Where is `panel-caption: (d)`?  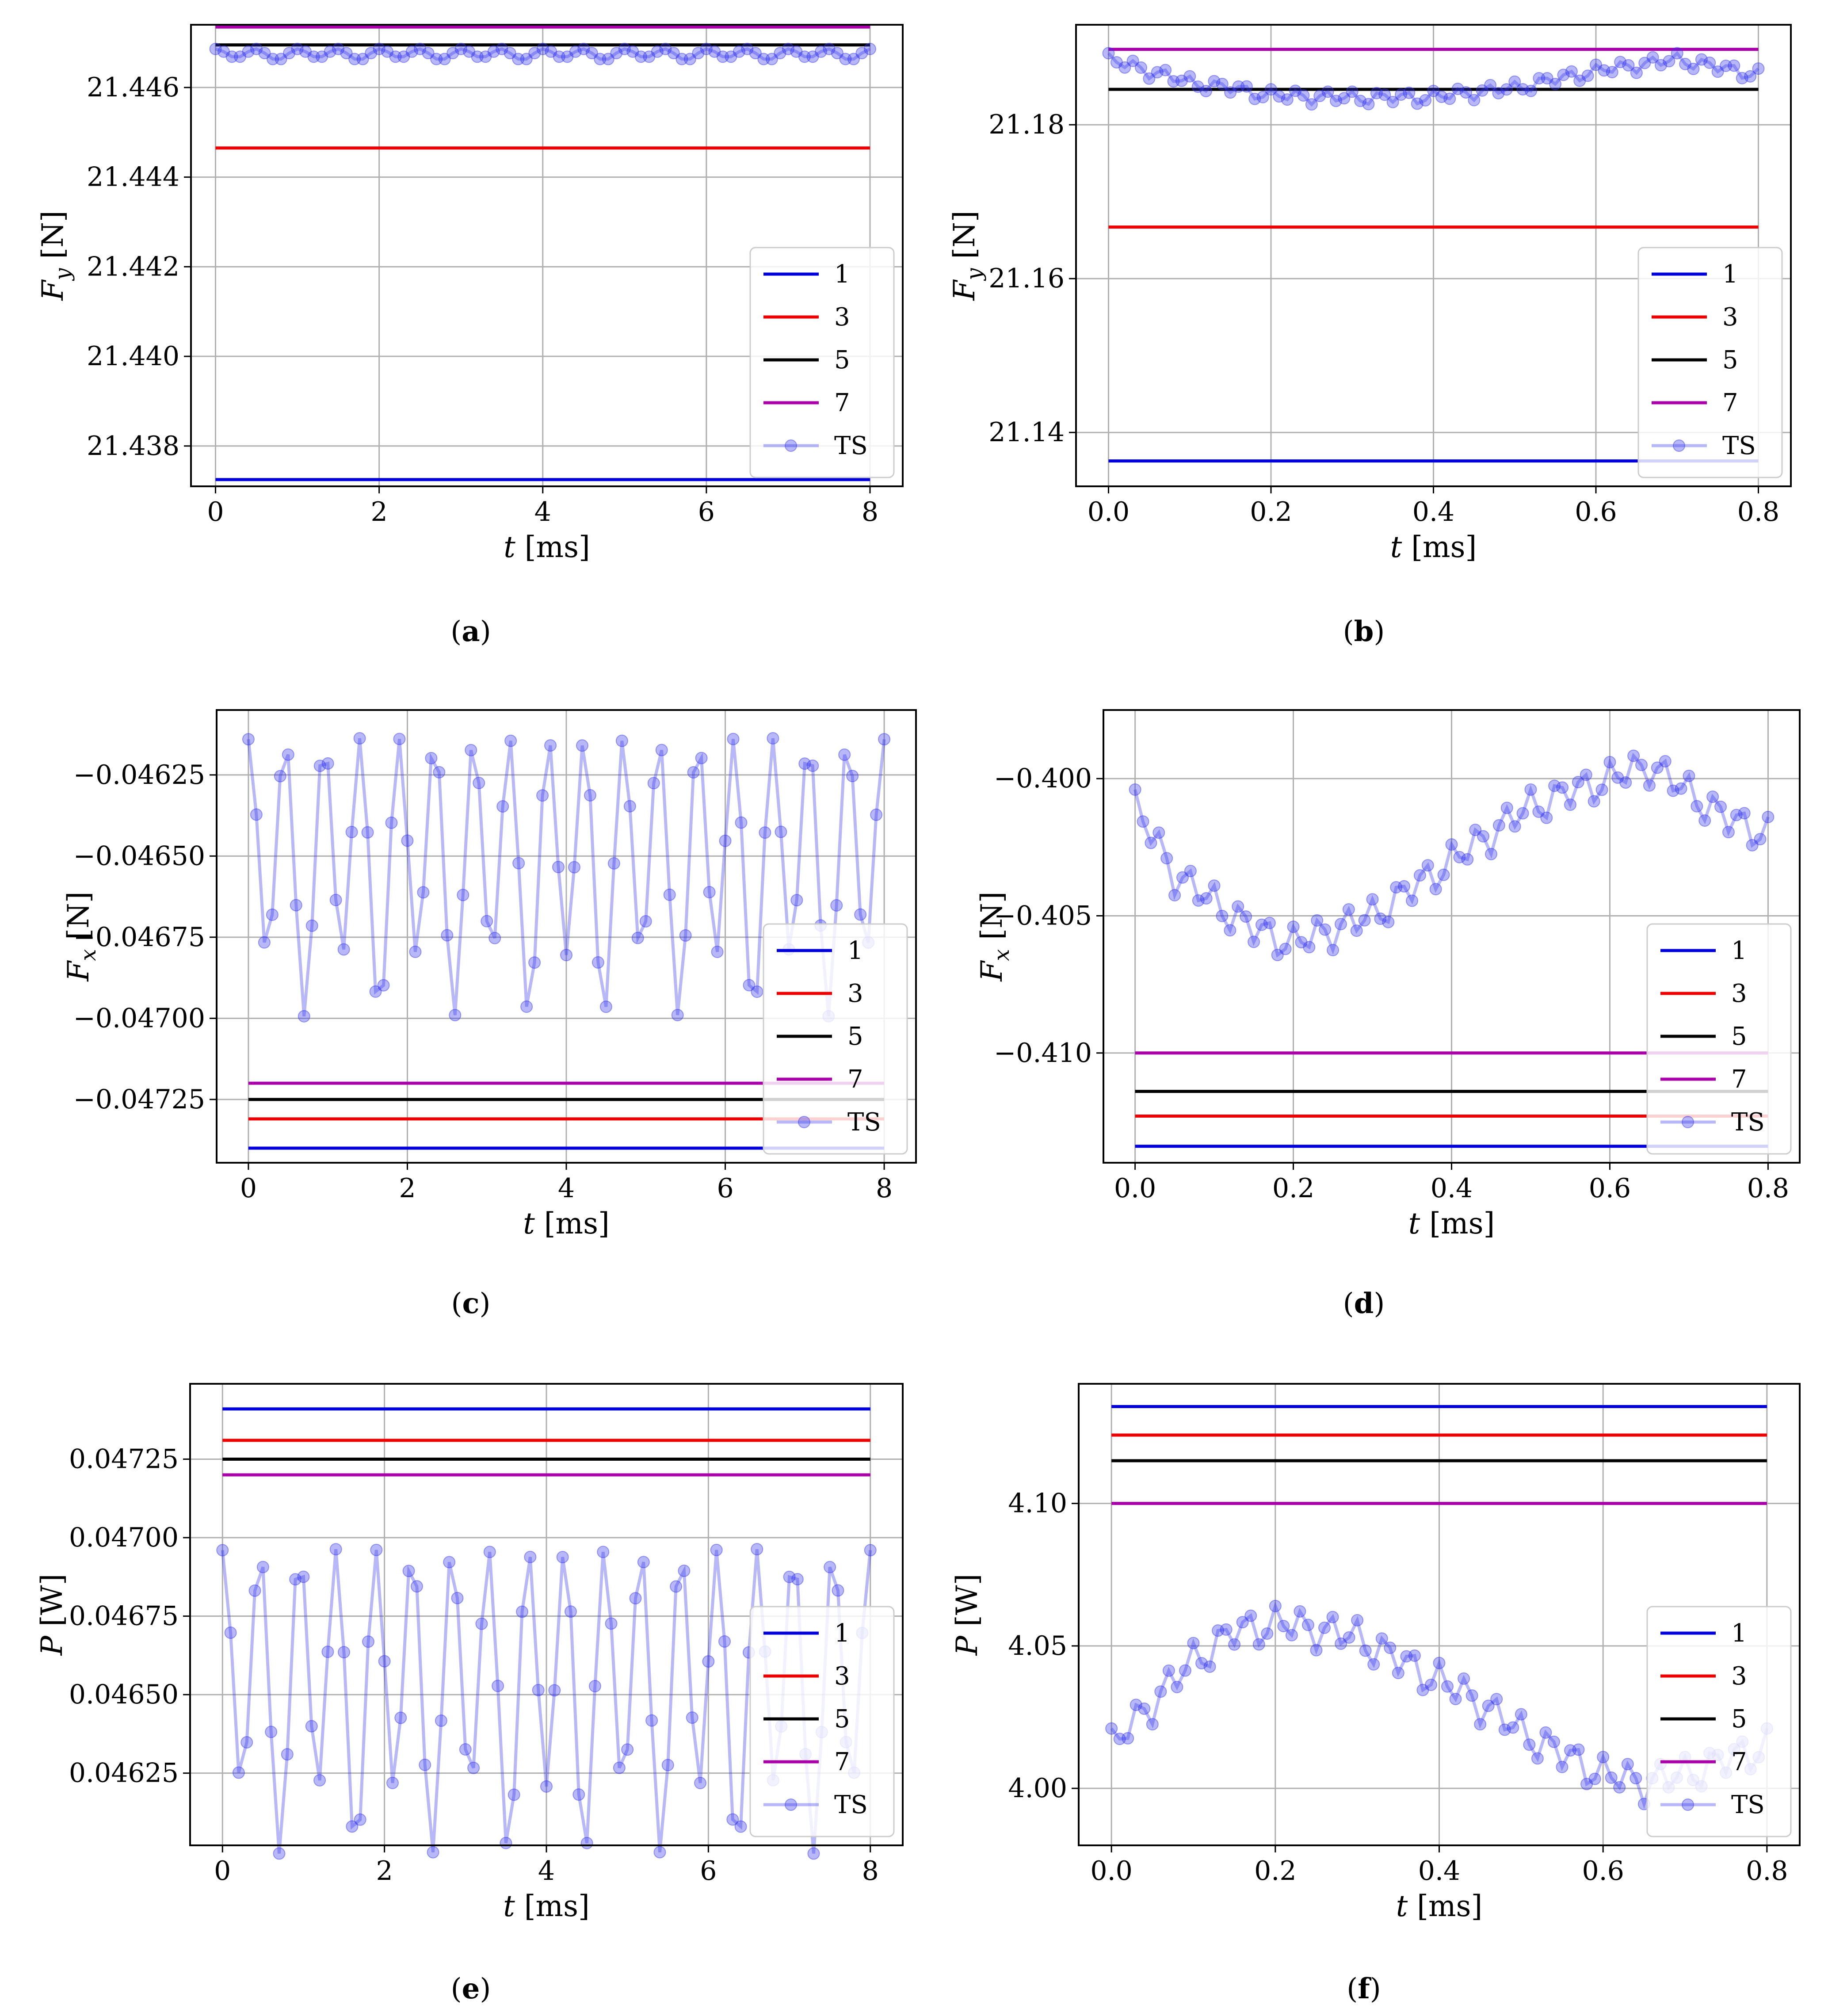
panel-caption: (d) is located at coordinates (1364, 1303).